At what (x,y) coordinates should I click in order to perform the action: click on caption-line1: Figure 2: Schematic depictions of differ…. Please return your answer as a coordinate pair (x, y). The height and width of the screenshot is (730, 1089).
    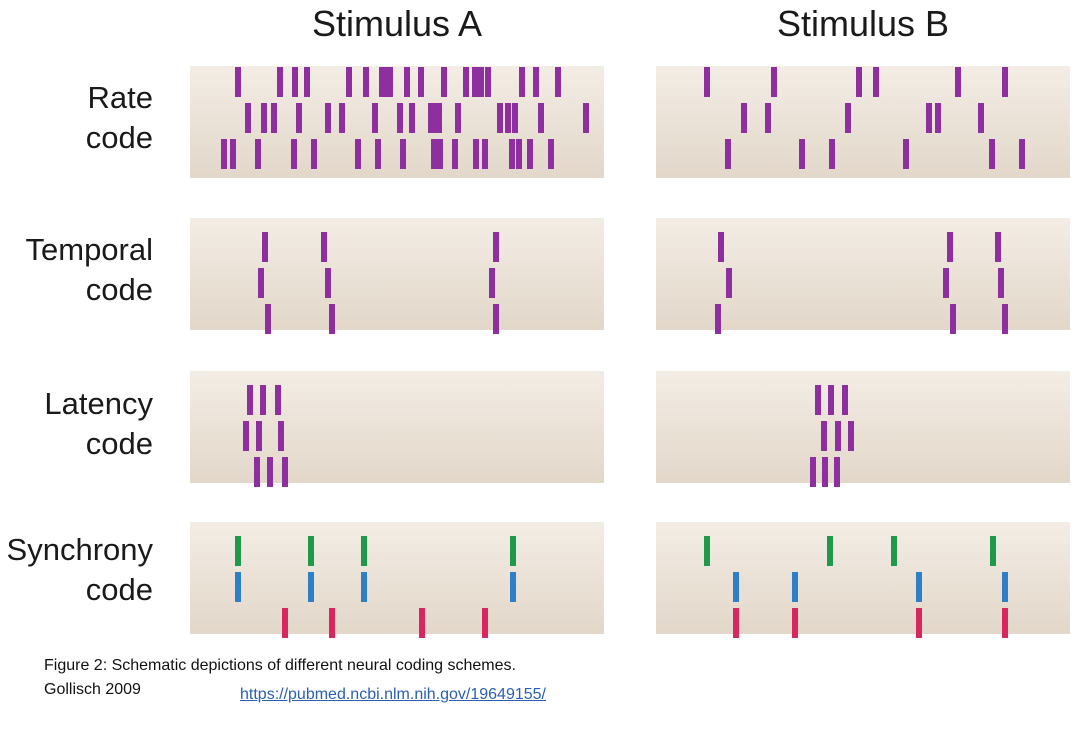
    Looking at the image, I should click on (280, 665).